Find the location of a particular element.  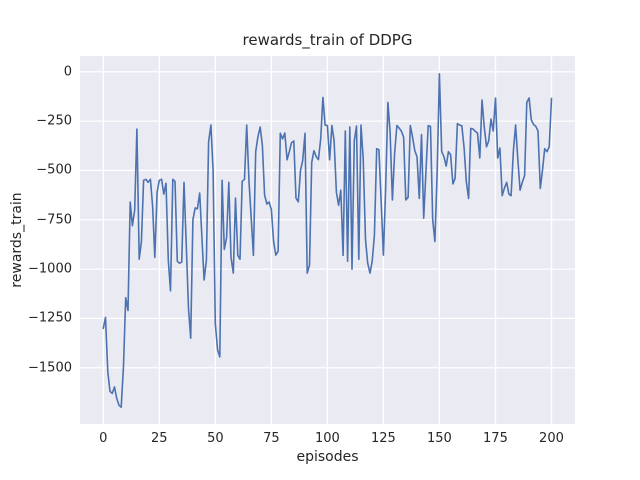

x-tick-label: 175 is located at coordinates (495, 438).